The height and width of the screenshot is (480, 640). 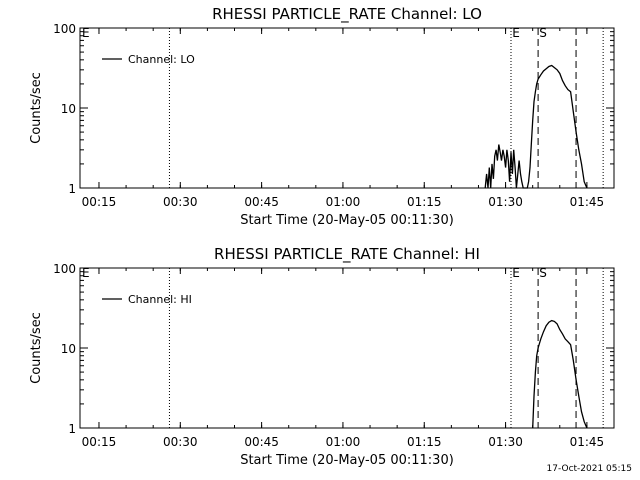 I want to click on legend-label-0: Channel: LO, so click(x=161, y=59).